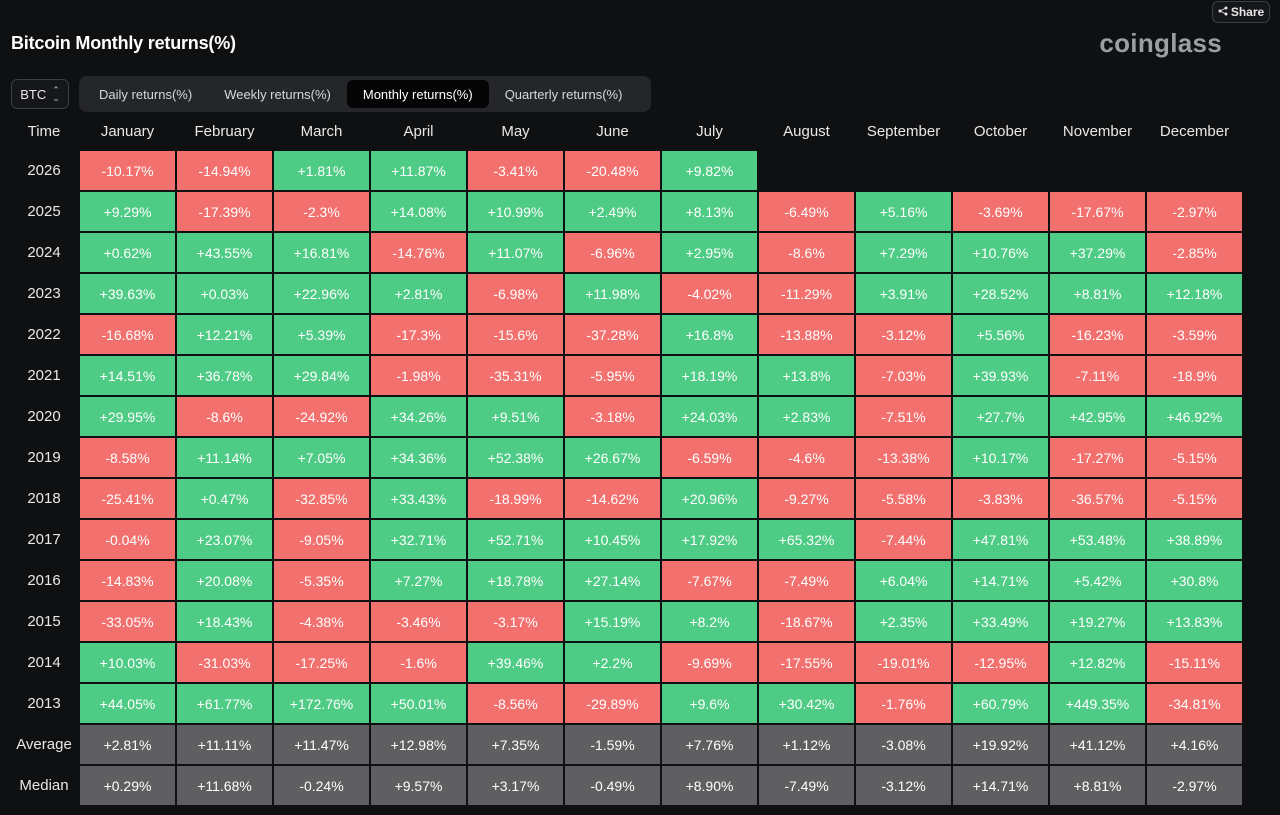  Describe the element at coordinates (418, 662) in the screenshot. I see `return-cell: -1.6%` at that location.